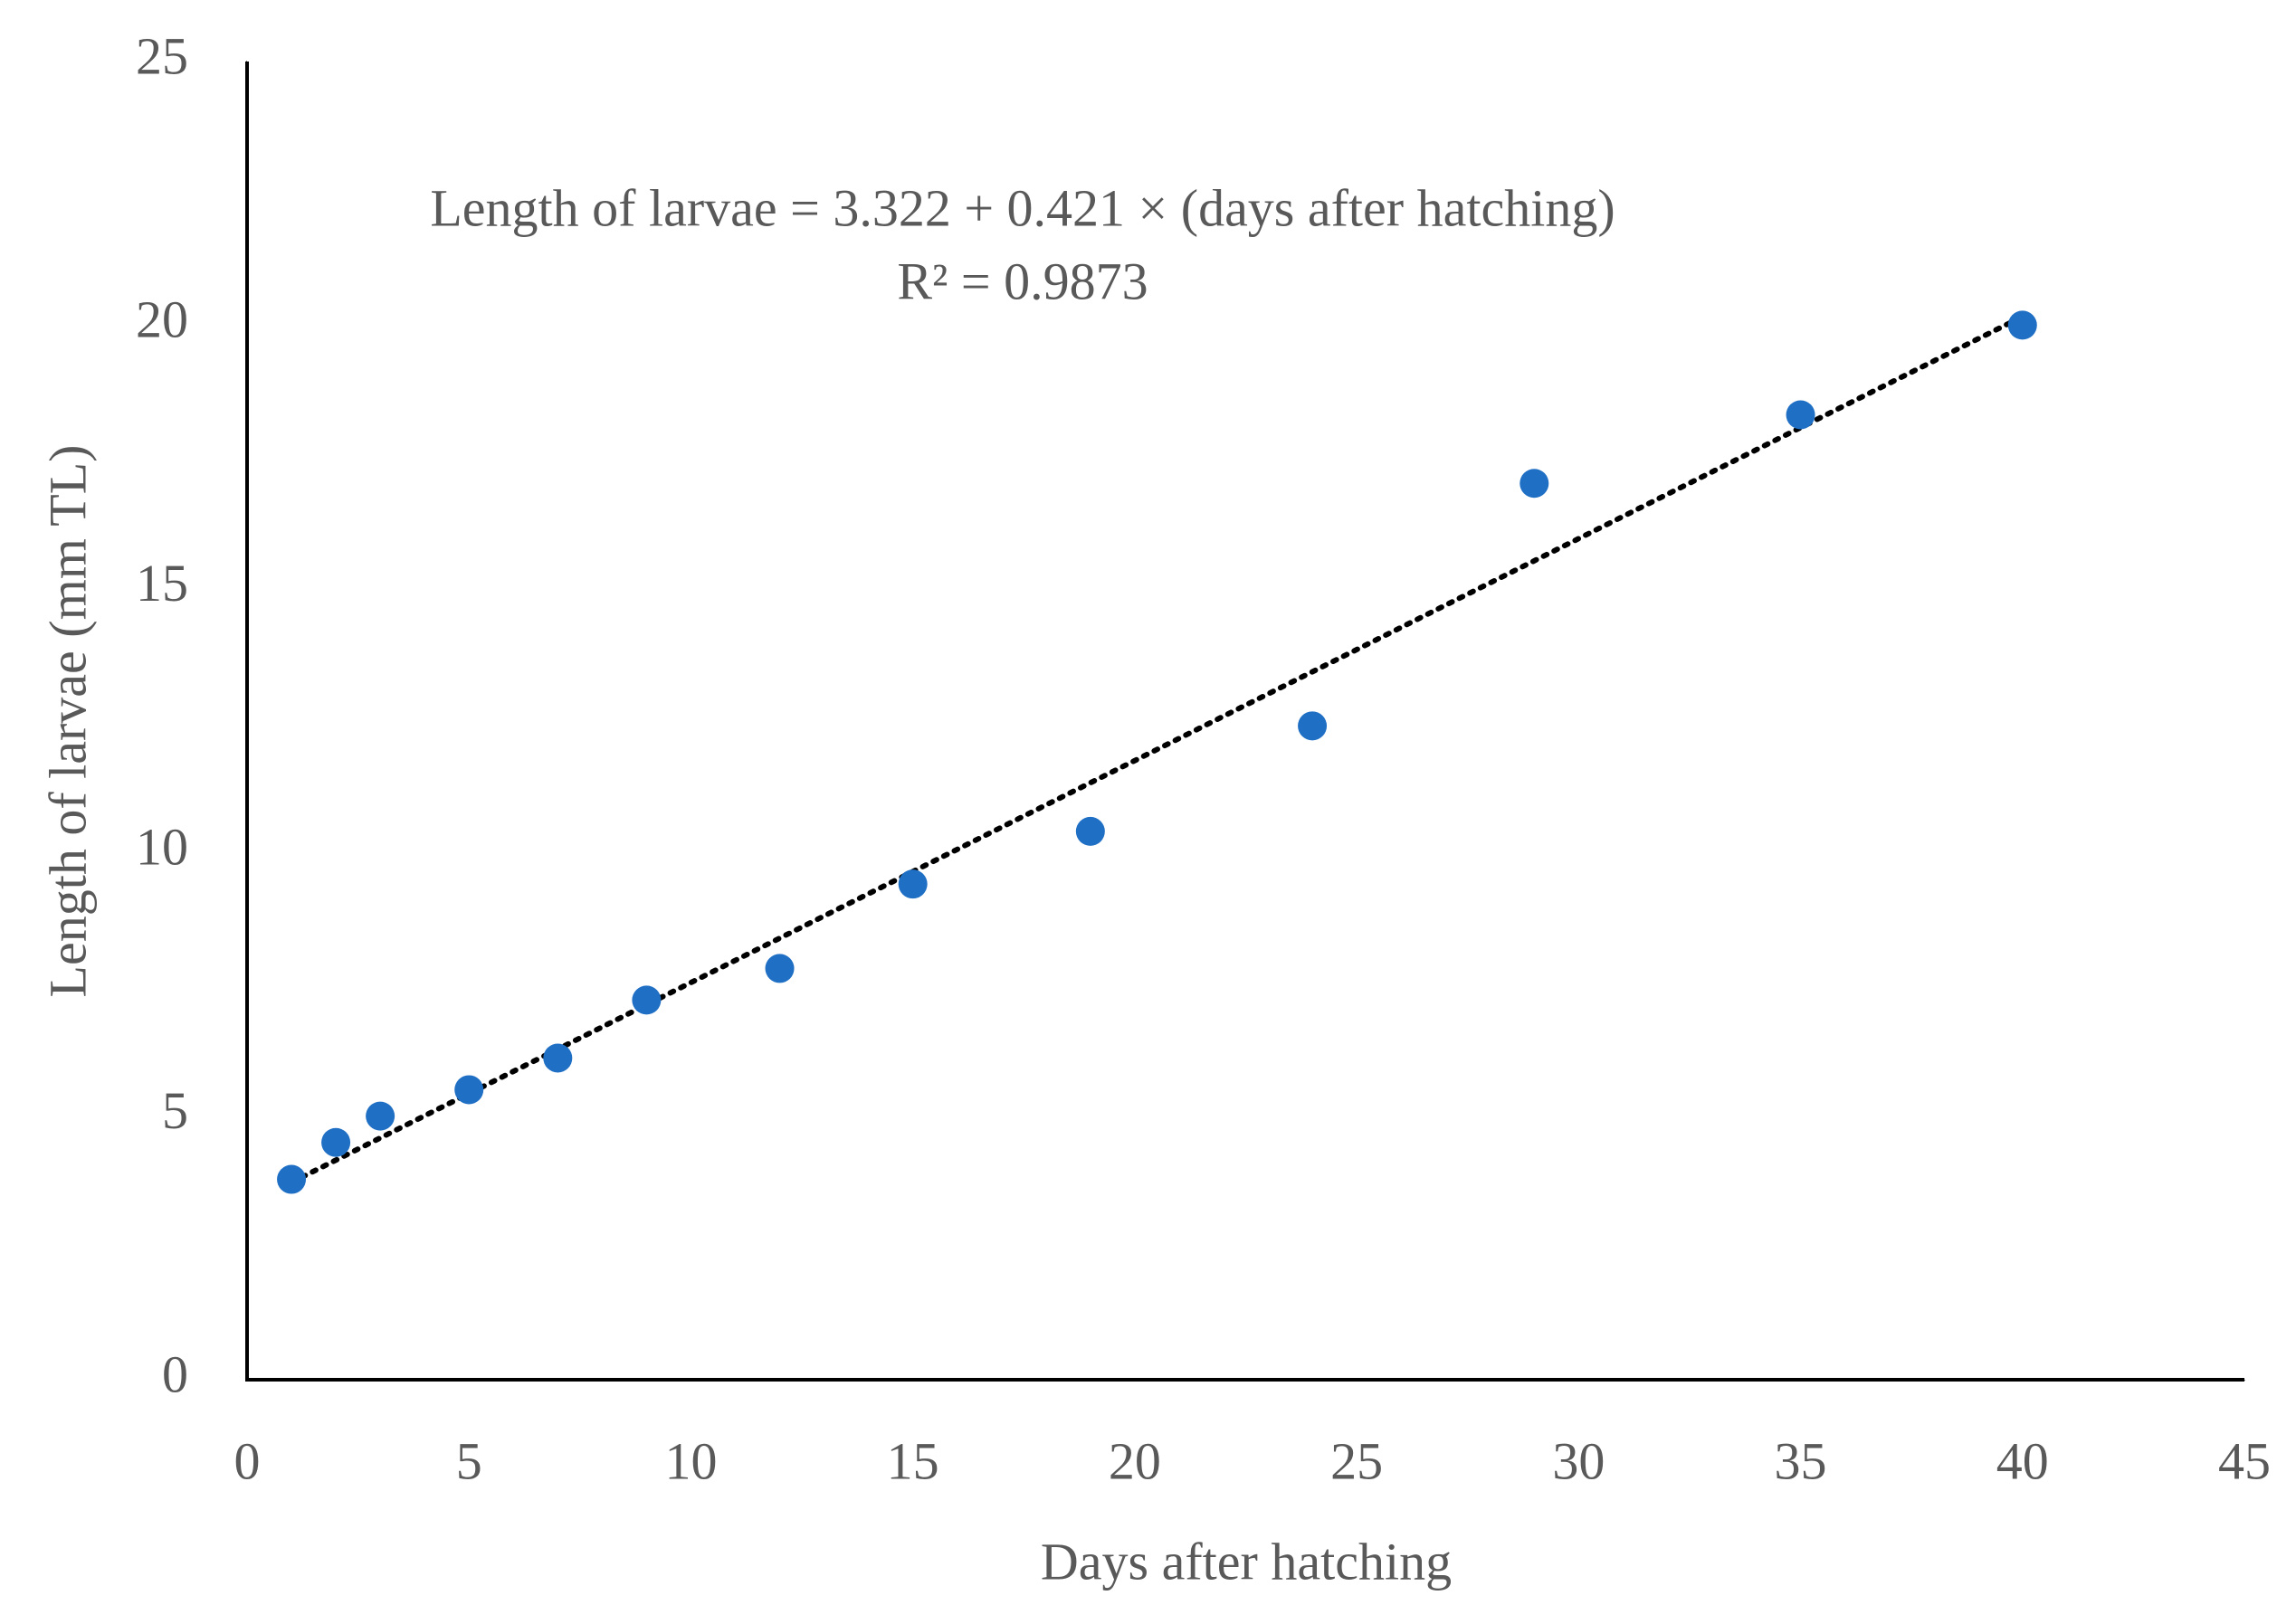 The height and width of the screenshot is (1624, 2296). Describe the element at coordinates (691, 1460) in the screenshot. I see `x-tick-label: 10` at that location.